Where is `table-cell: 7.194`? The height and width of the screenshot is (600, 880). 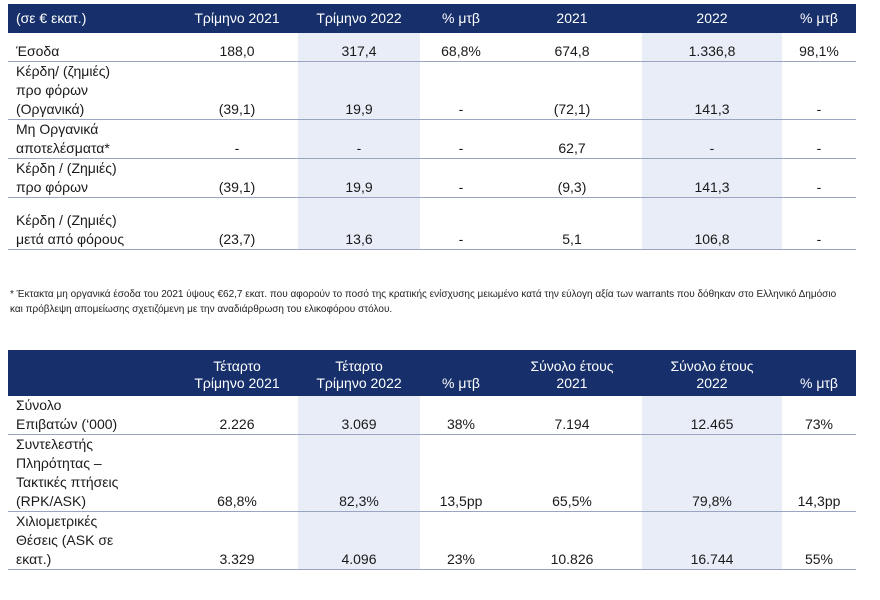 table-cell: 7.194 is located at coordinates (572, 424).